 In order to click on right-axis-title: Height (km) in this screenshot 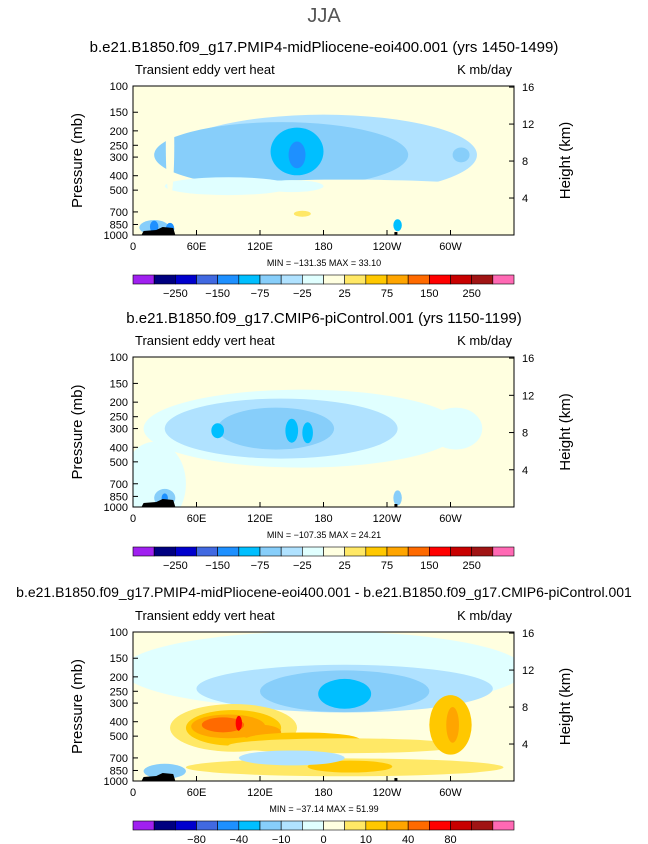, I will do `click(565, 432)`.